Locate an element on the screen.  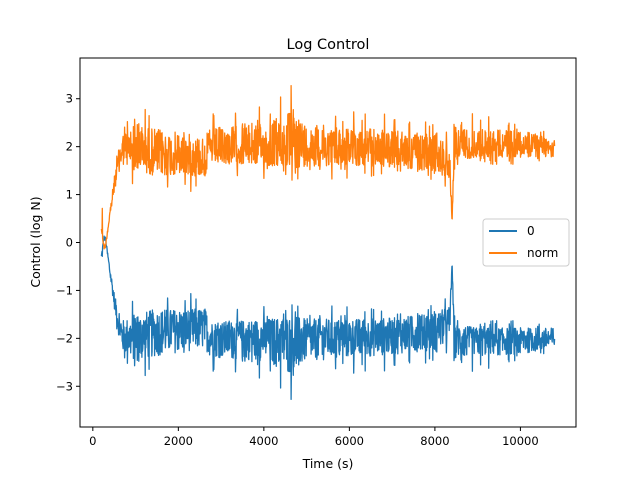
chart-title: Log Control is located at coordinates (328, 45).